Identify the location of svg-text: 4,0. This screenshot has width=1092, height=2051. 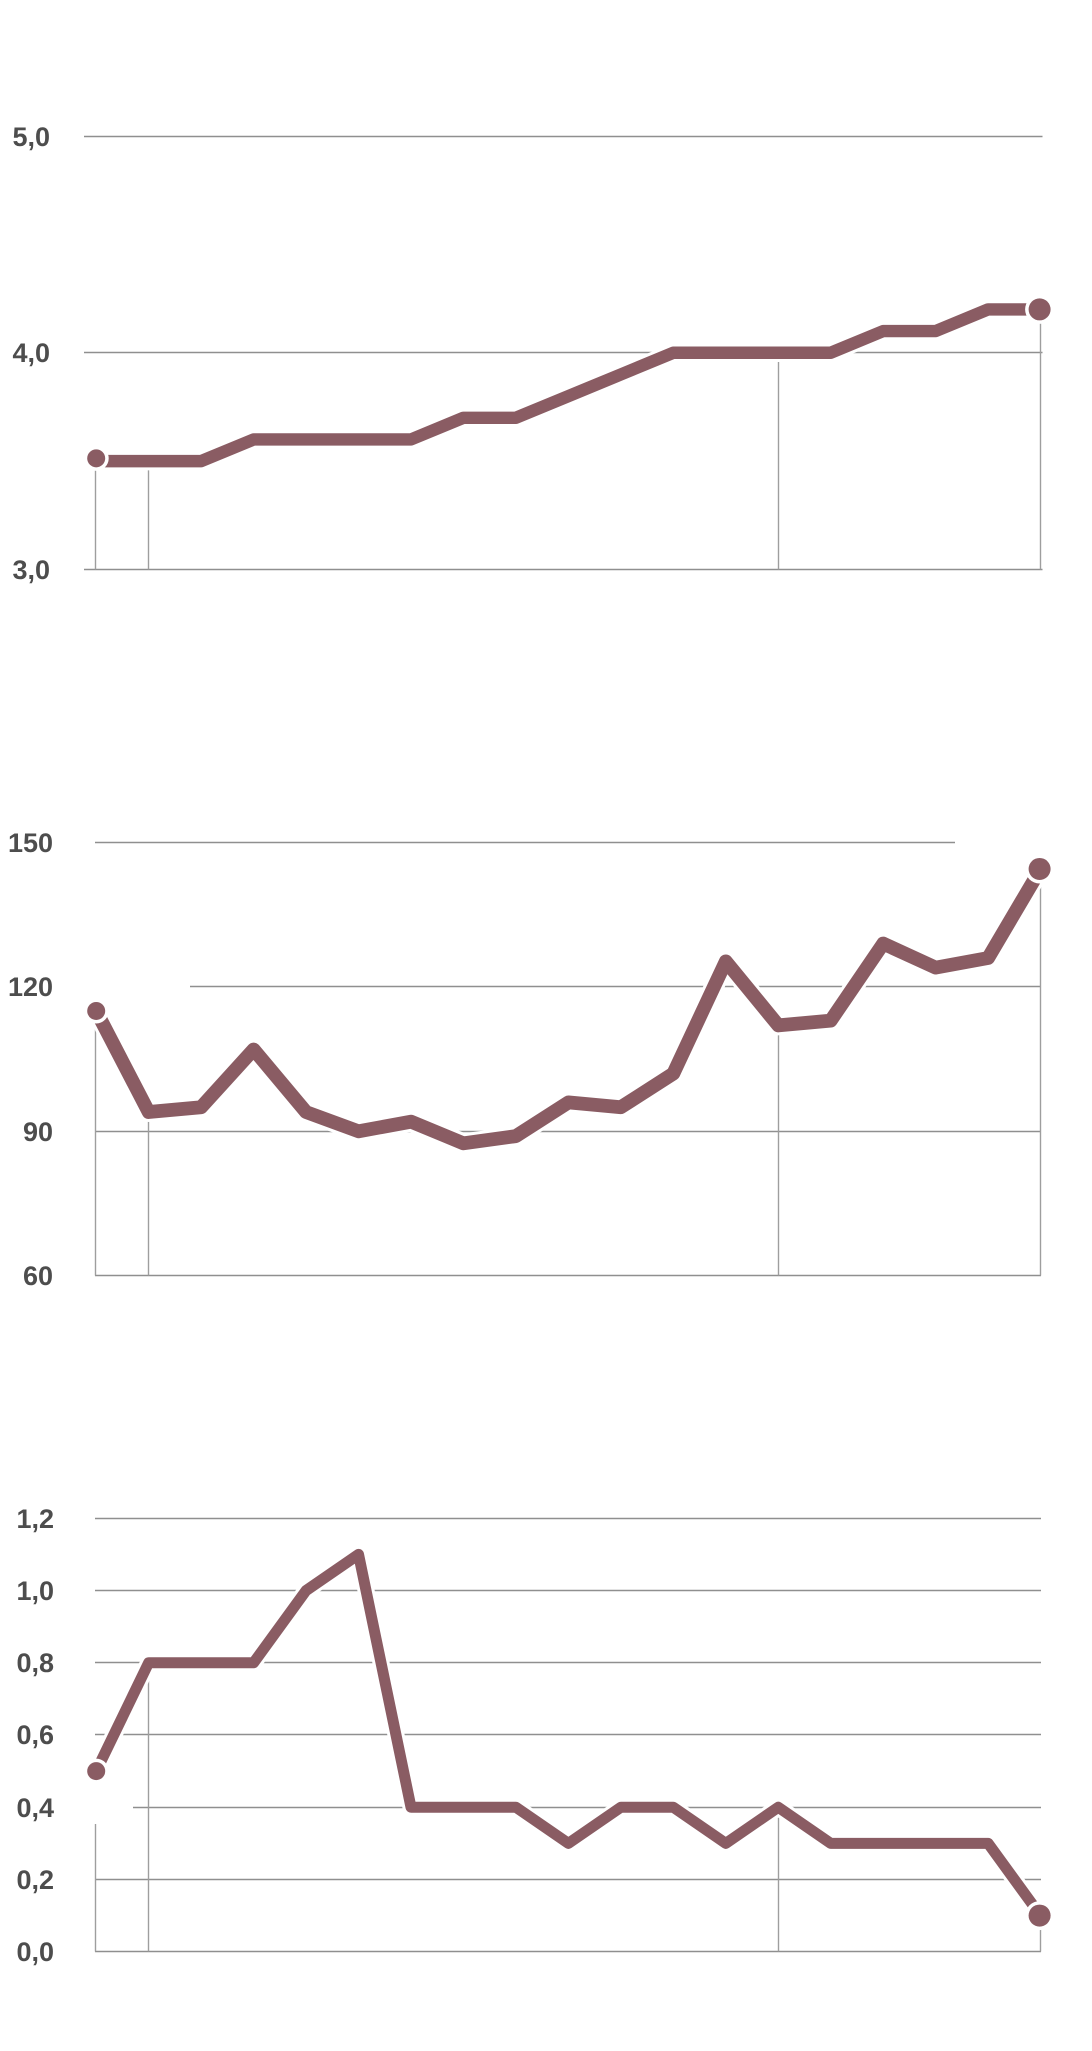
(31, 353).